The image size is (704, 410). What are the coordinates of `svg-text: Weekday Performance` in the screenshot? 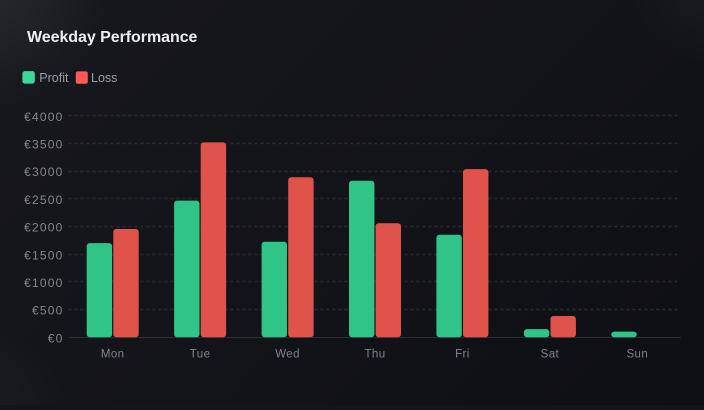 It's located at (112, 37).